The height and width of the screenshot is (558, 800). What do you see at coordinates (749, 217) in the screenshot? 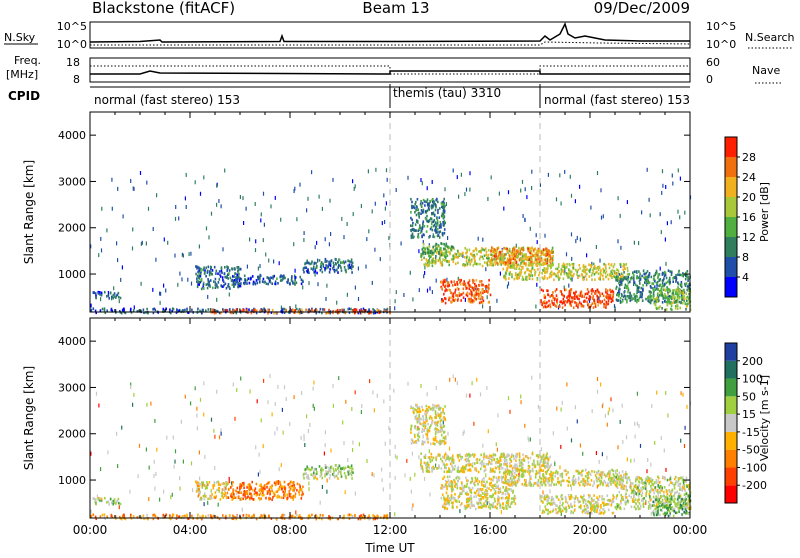
I see `power-colorbar-tick-label: 16` at bounding box center [749, 217].